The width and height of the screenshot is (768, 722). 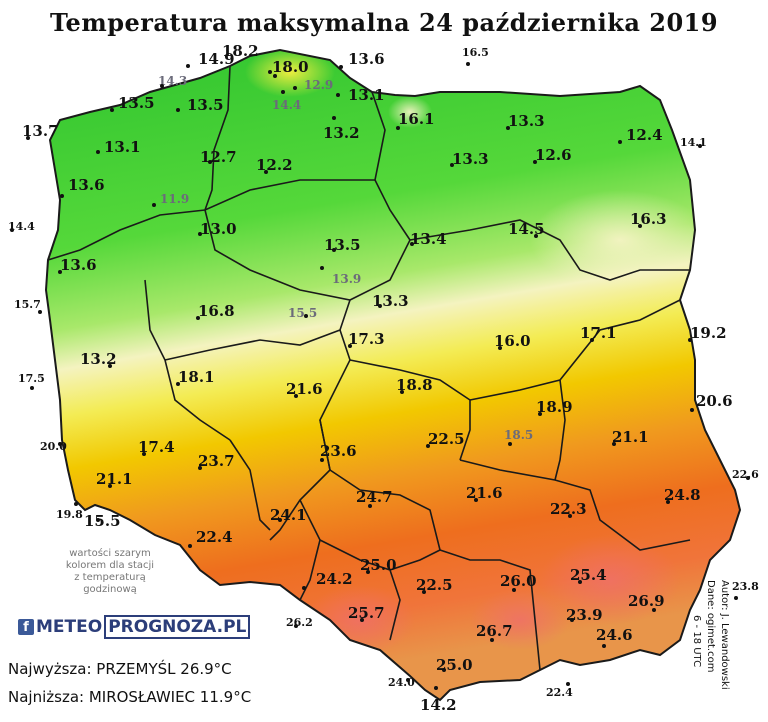 What do you see at coordinates (303, 313) in the screenshot?
I see `station-value: 15.5` at bounding box center [303, 313].